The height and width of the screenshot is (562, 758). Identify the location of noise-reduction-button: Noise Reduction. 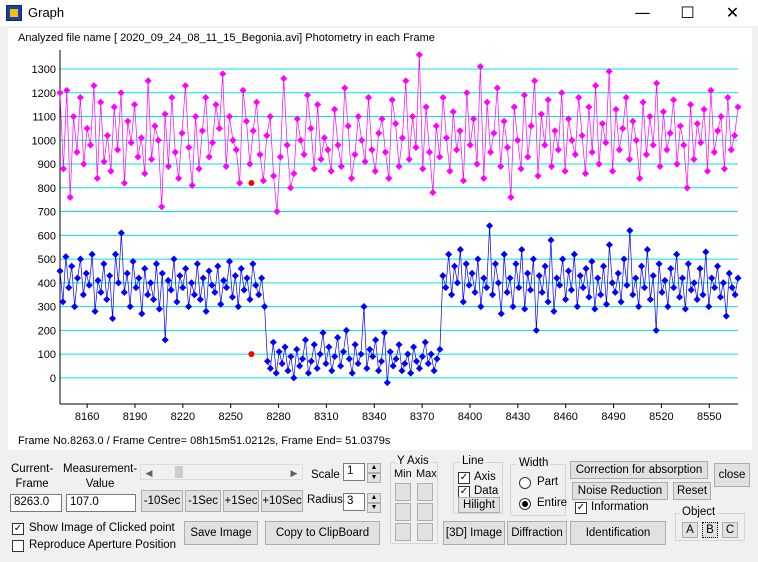
(620, 491).